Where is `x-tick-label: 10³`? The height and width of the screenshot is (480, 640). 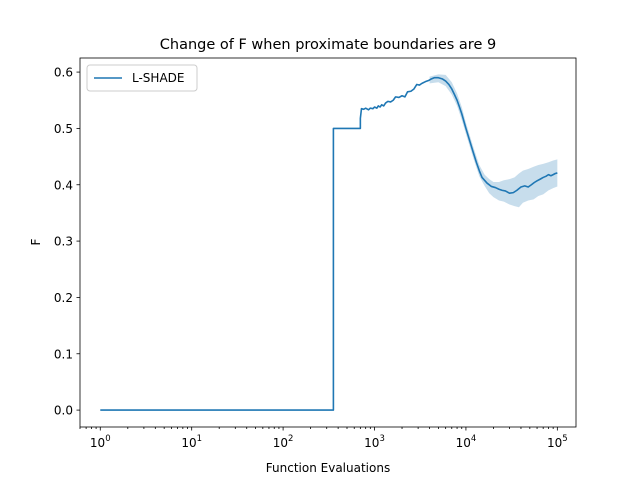 x-tick-label: 10³ is located at coordinates (374, 442).